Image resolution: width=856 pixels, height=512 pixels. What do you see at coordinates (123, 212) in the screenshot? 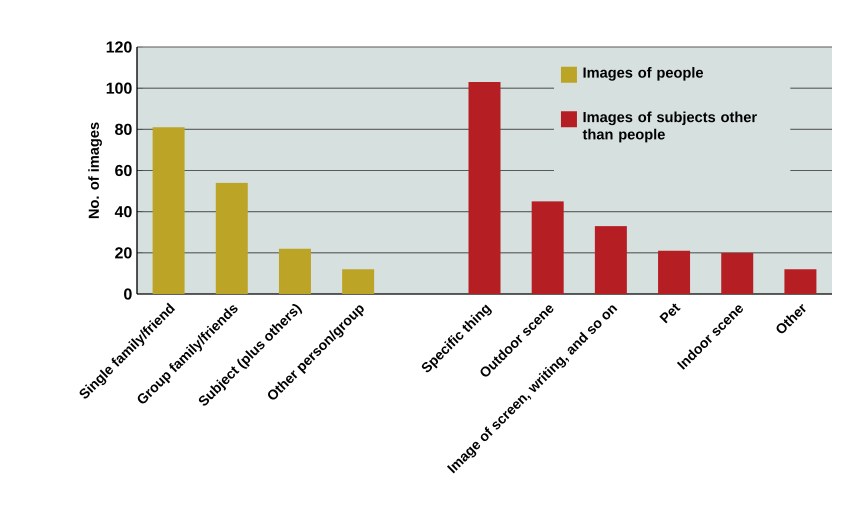
I see `y-tick-label: 40` at bounding box center [123, 212].